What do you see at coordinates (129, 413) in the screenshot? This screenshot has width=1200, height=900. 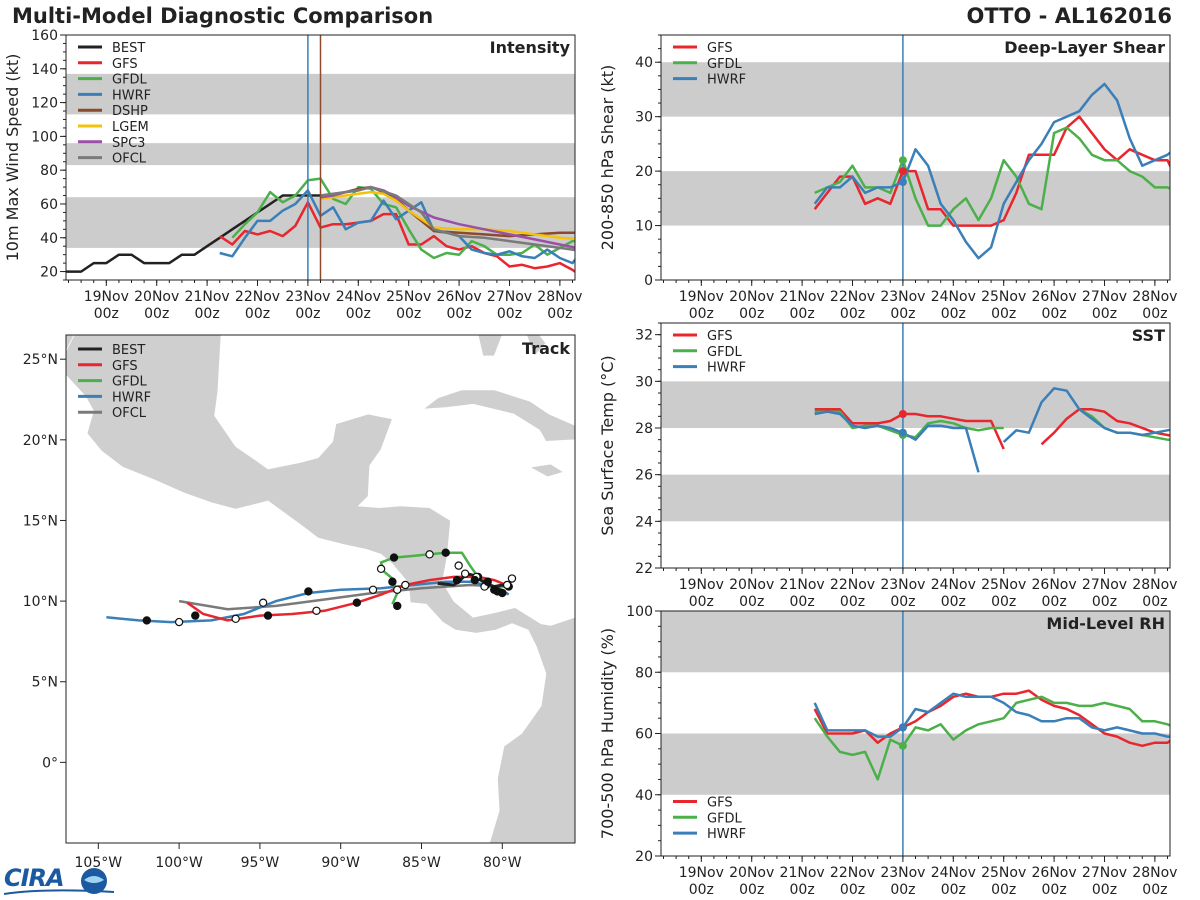 I see `legend-label-ofcl: OFCL` at bounding box center [129, 413].